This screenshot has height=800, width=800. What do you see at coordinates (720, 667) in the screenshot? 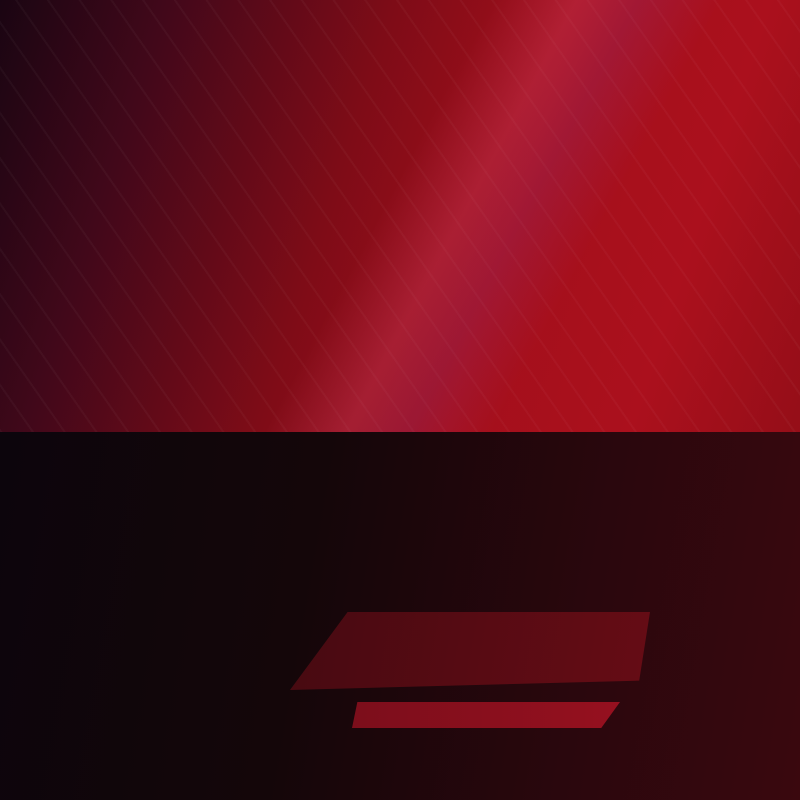
I see `background-shape-right` at bounding box center [720, 667].